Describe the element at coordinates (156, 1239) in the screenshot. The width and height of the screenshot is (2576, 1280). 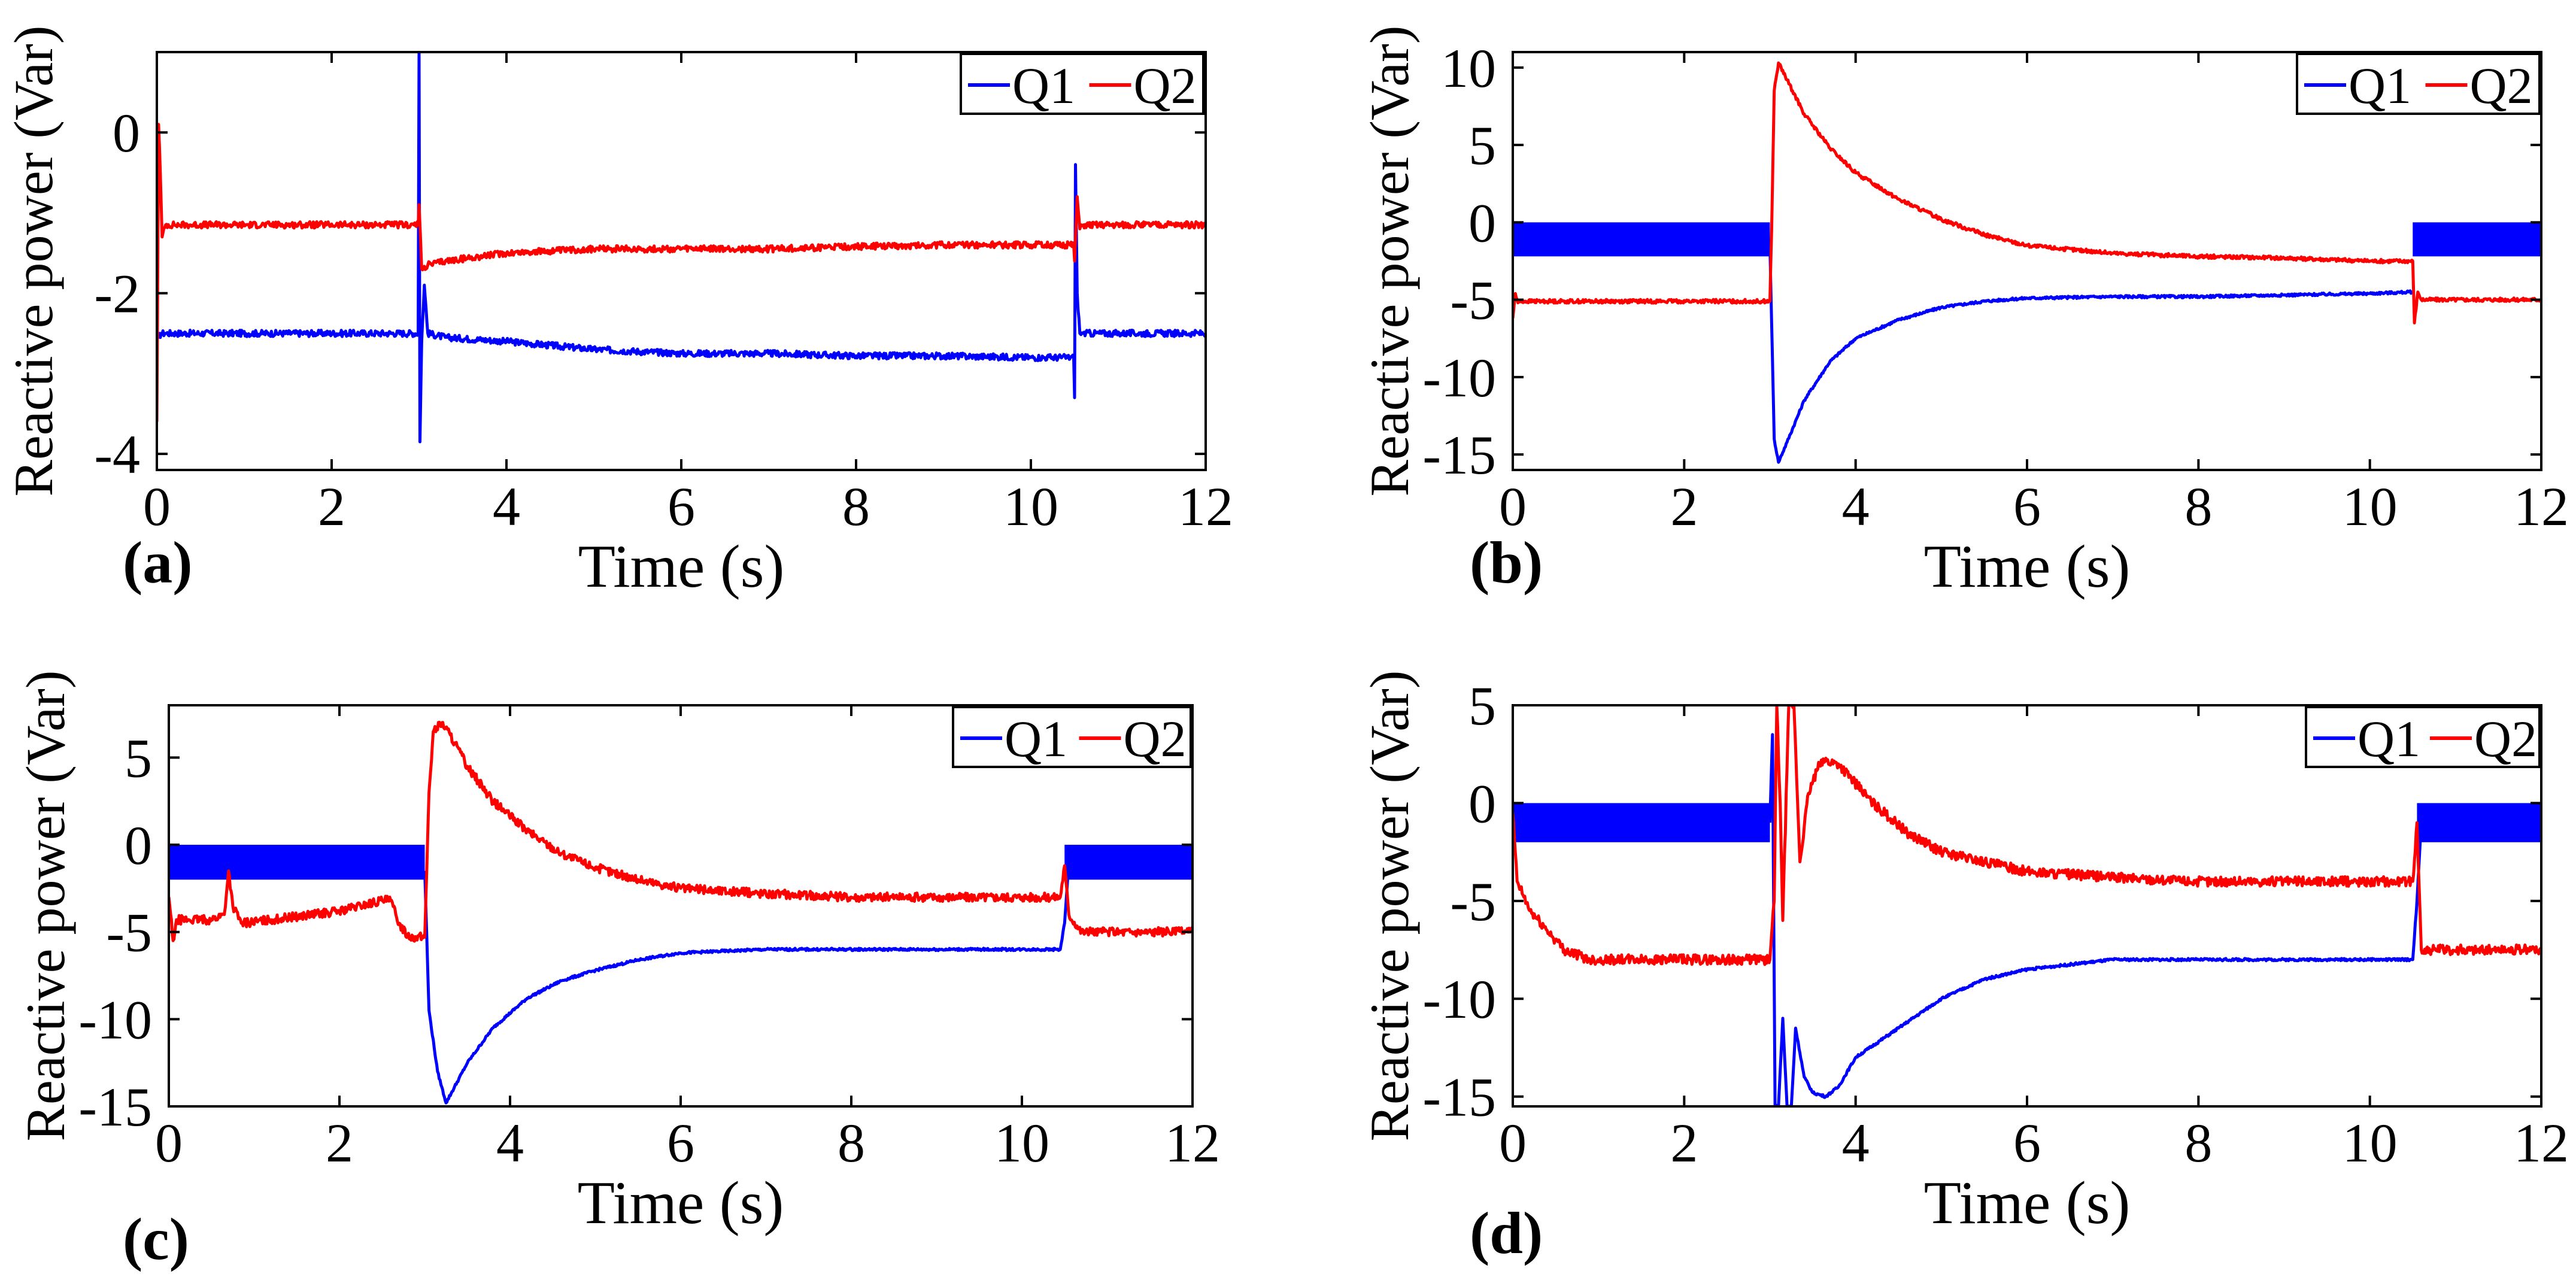
I see `panel-label-c: (c)` at that location.